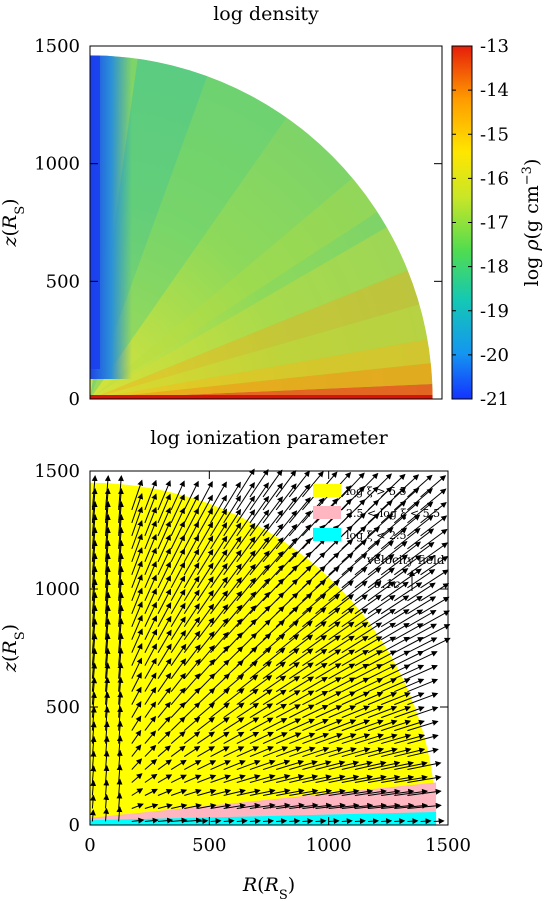 The height and width of the screenshot is (901, 551). I want to click on colorbar-tick-label: -19, so click(494, 311).